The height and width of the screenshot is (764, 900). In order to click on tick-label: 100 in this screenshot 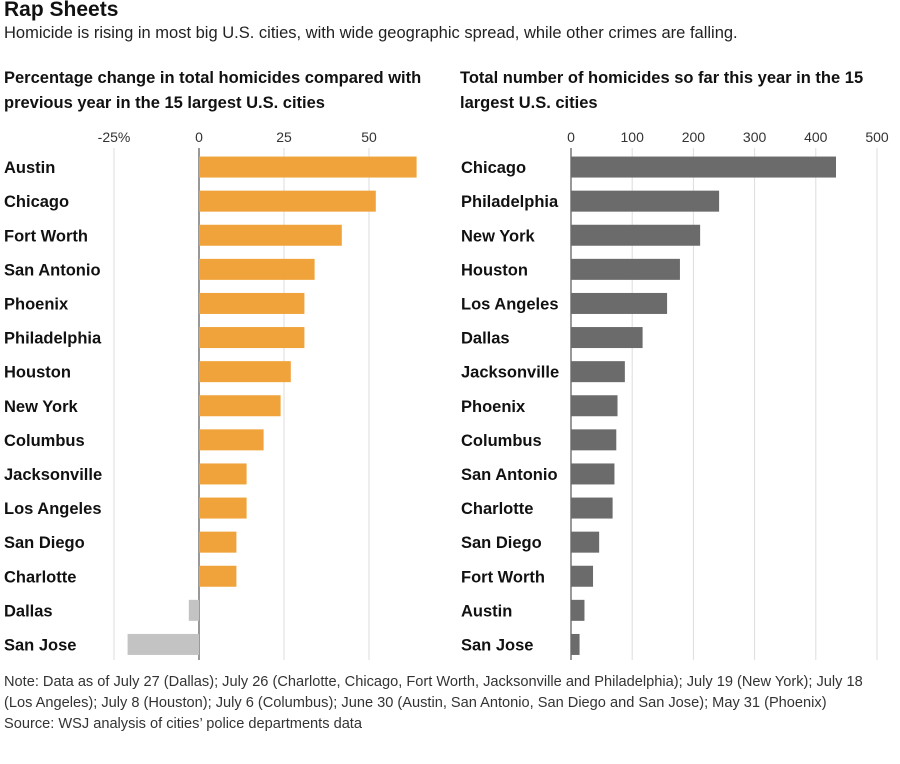, I will do `click(633, 137)`.